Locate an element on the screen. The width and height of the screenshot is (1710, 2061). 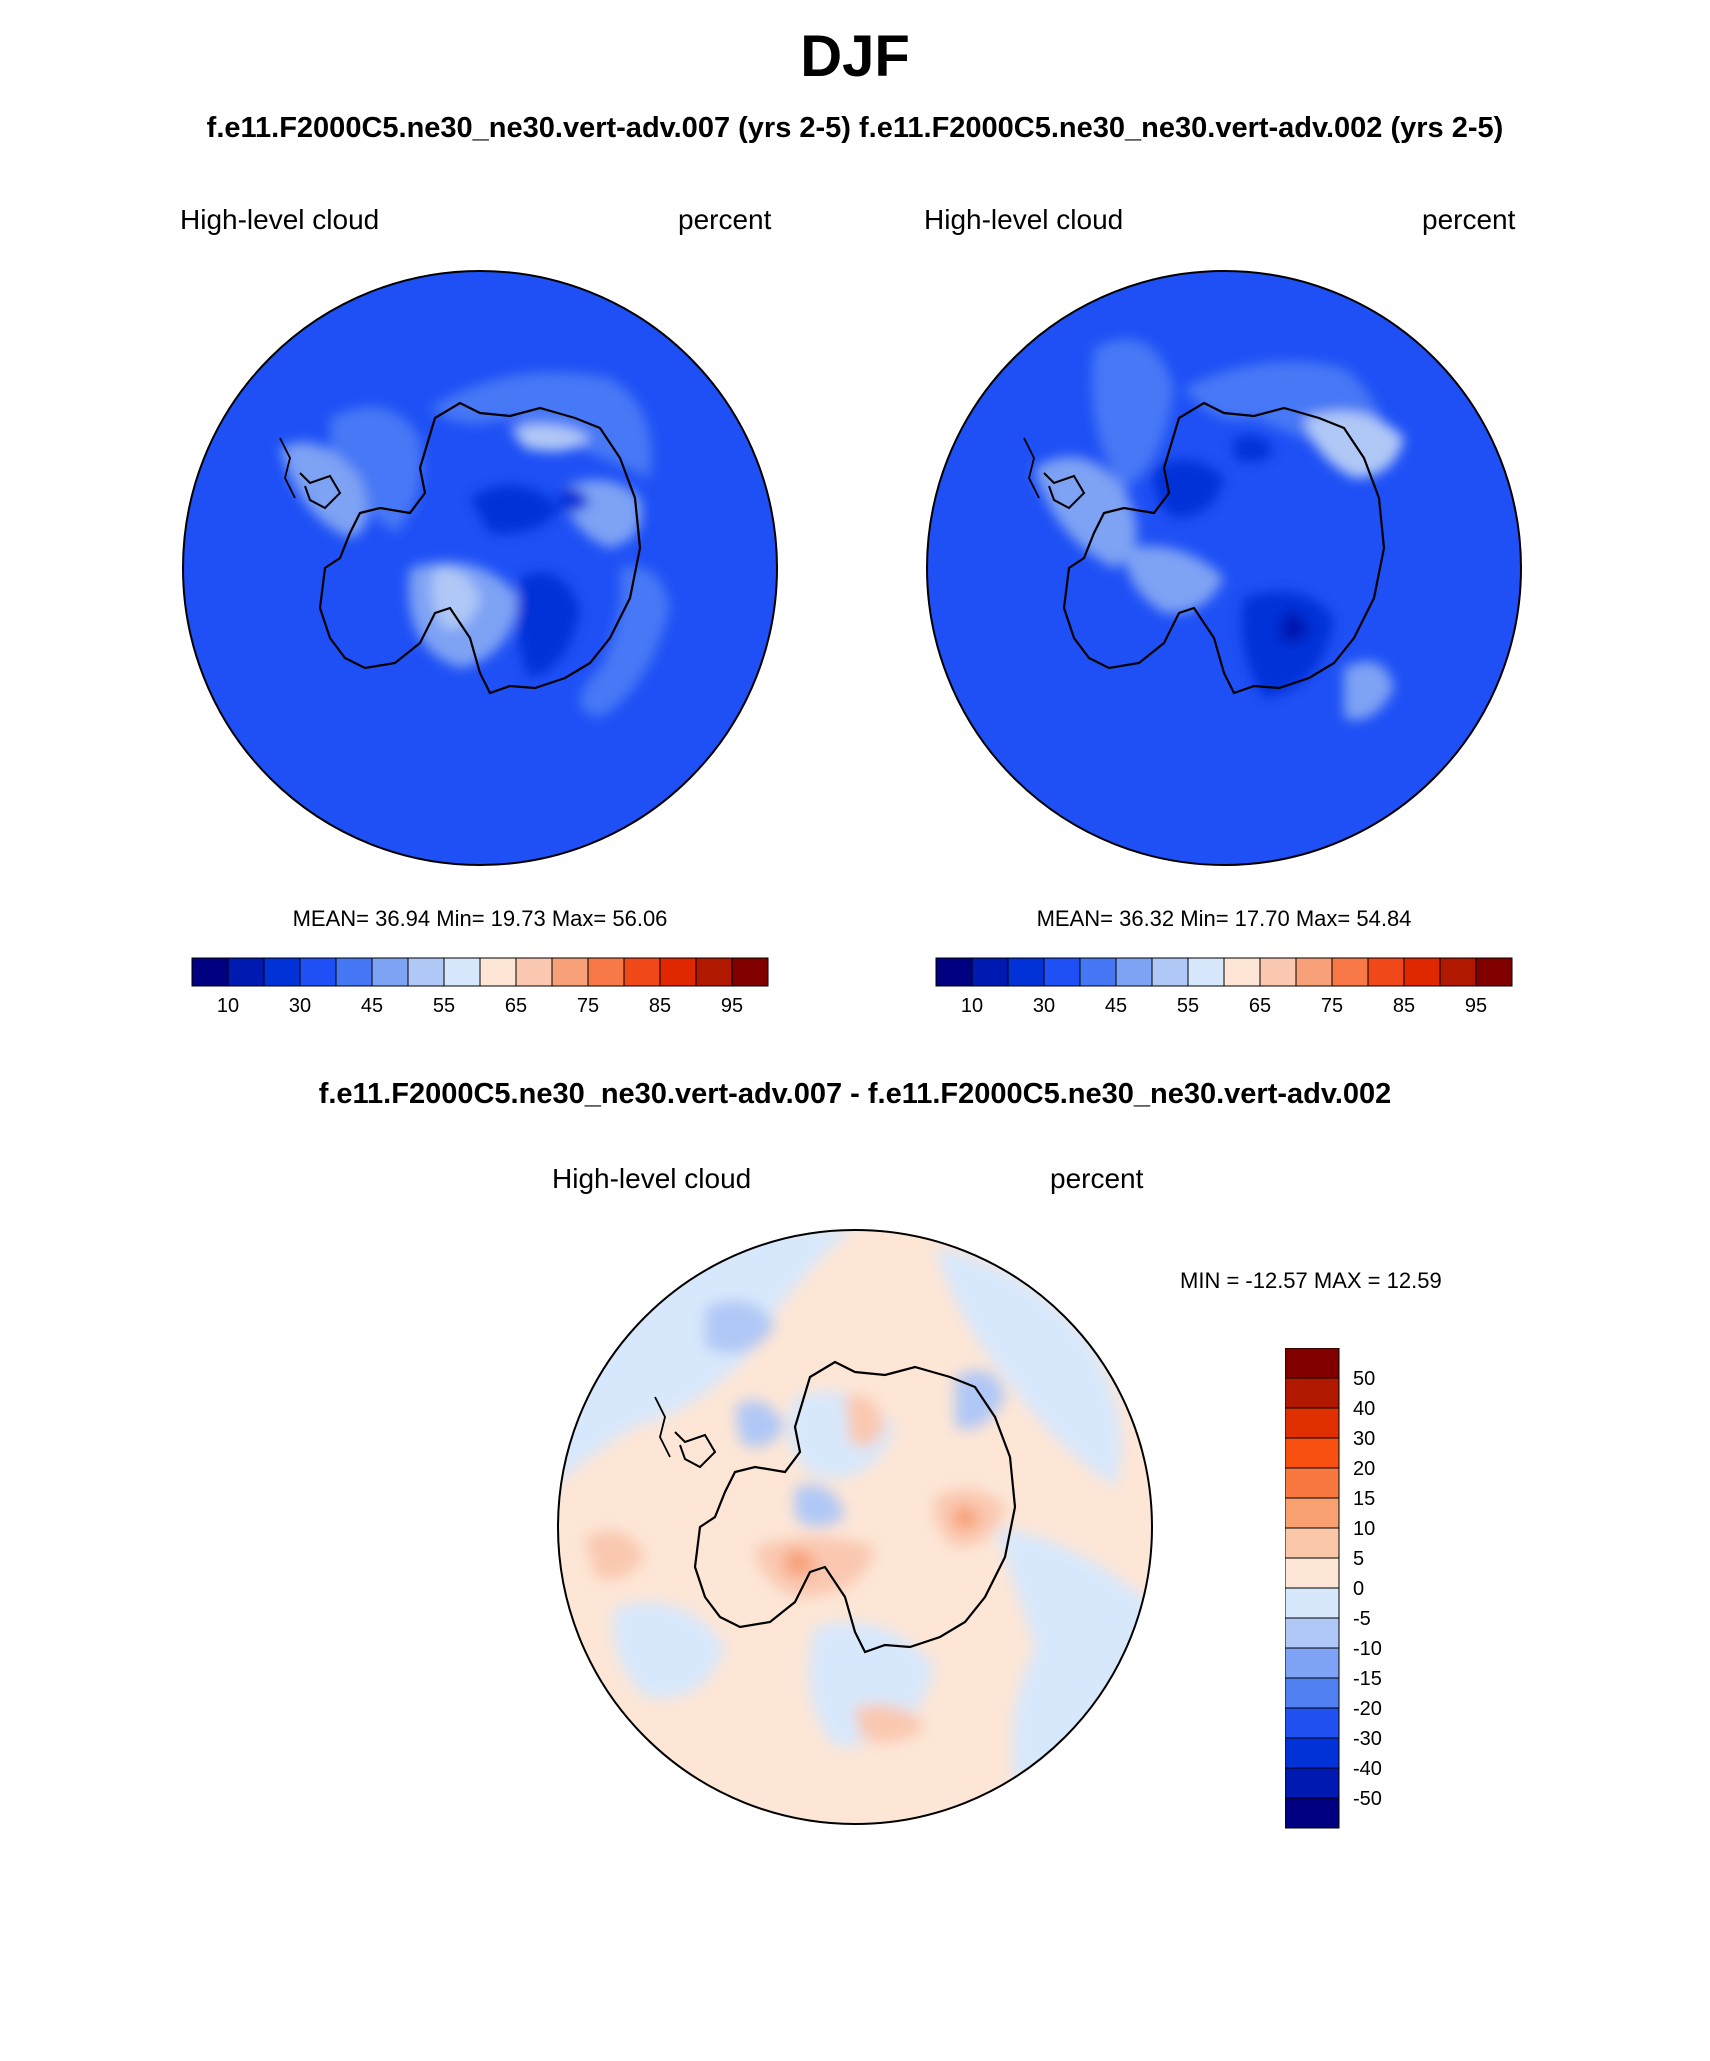
difference-map is located at coordinates (855, 1527).